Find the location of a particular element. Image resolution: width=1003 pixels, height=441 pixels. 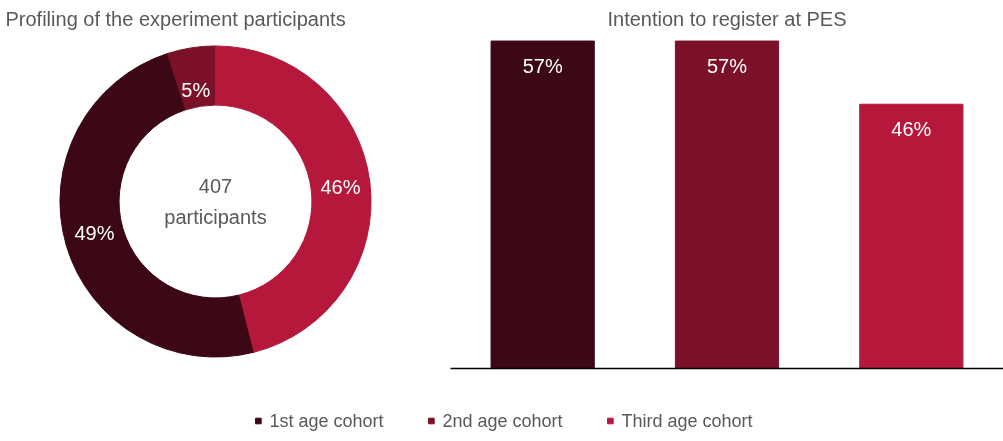

chart-title: Profiling of the experiment participants is located at coordinates (175, 18).